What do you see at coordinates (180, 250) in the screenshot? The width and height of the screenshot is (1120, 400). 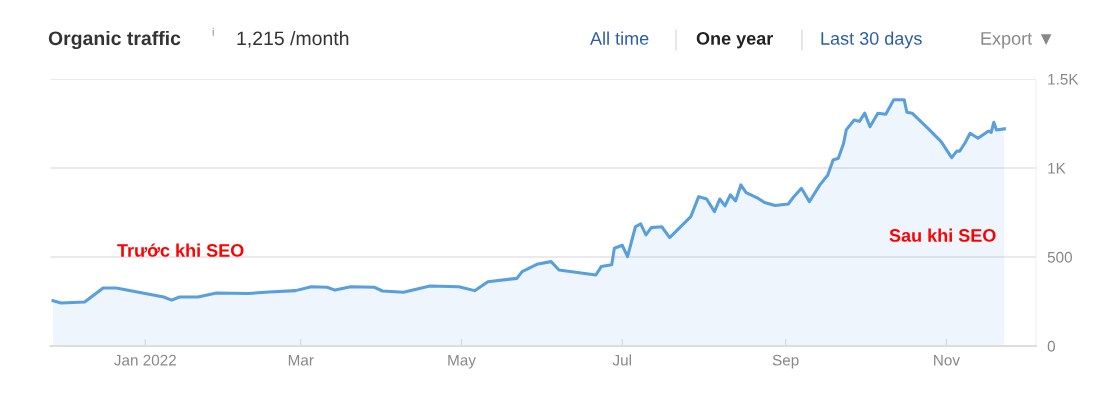 I see `annotation: Trước khi SEO` at bounding box center [180, 250].